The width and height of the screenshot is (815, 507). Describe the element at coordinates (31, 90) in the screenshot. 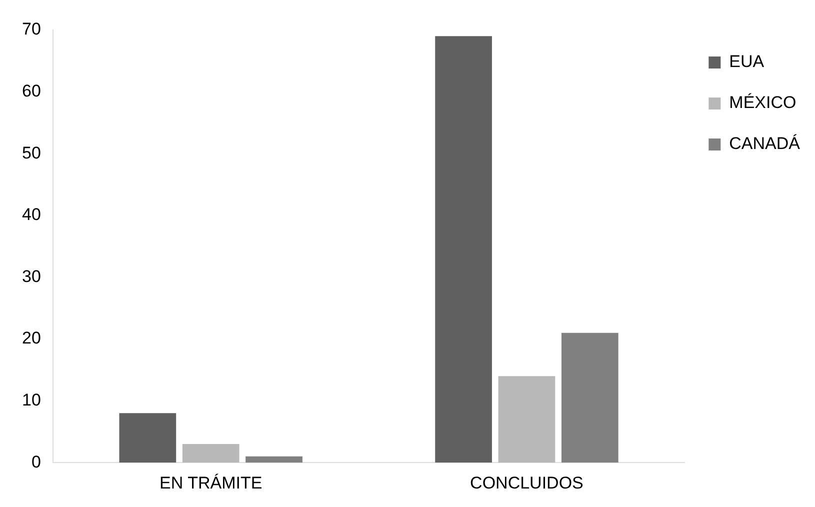

I see `y-tick-label: 60` at that location.